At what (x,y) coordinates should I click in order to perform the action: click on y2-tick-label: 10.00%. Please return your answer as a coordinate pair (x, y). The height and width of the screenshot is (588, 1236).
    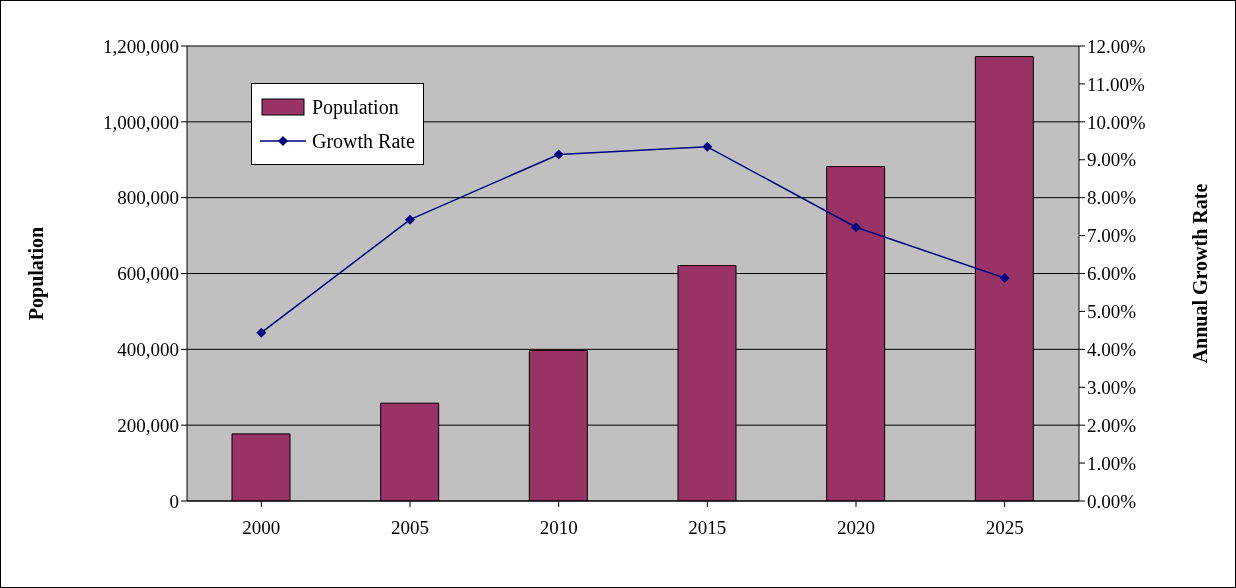
    Looking at the image, I should click on (1116, 122).